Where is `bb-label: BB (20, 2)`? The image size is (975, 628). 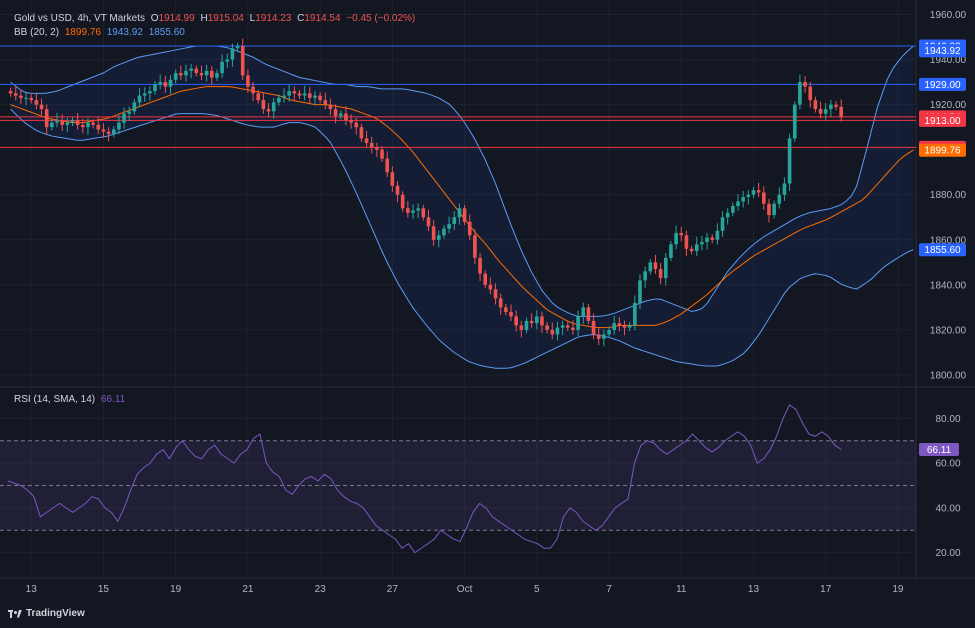 bb-label: BB (20, 2) is located at coordinates (37, 32).